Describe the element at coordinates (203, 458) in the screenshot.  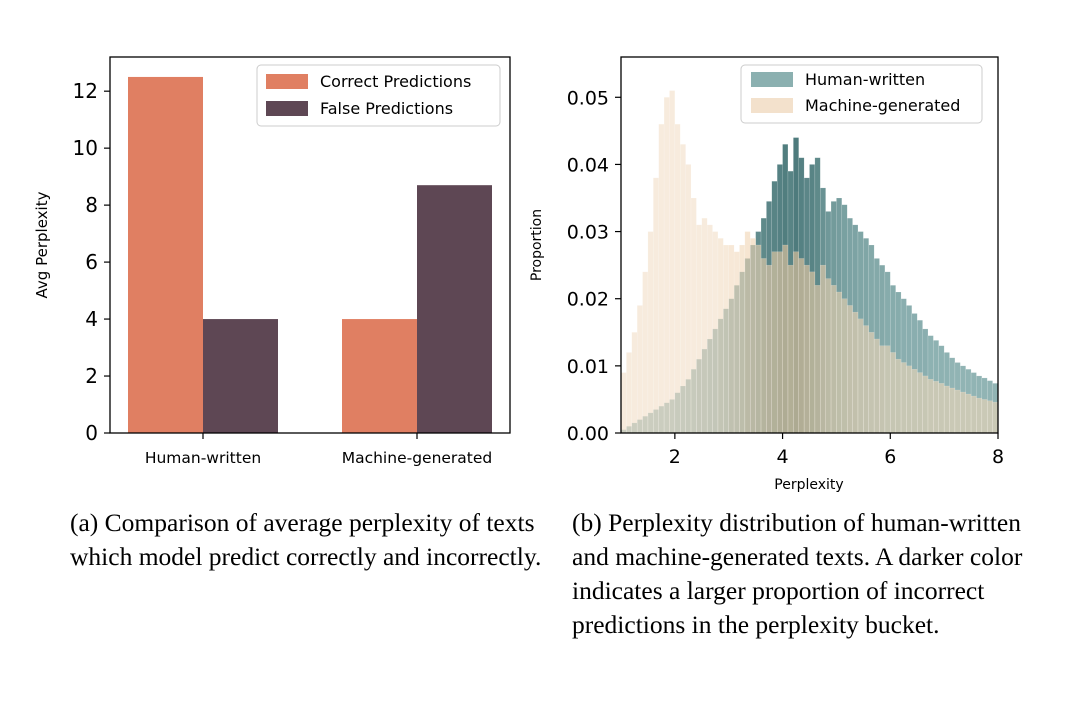
I see `x-tick-label: Human-written` at that location.